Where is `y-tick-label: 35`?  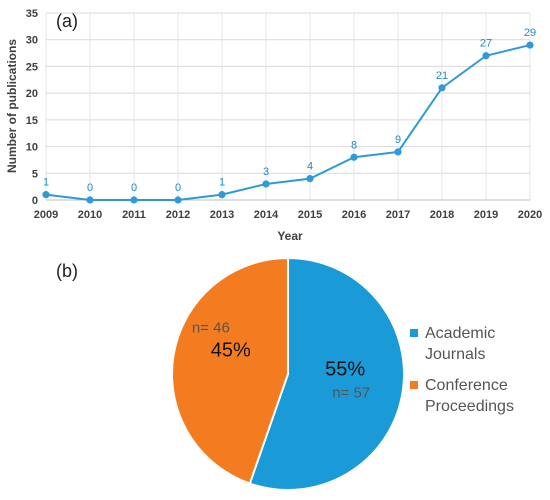
y-tick-label: 35 is located at coordinates (32, 14).